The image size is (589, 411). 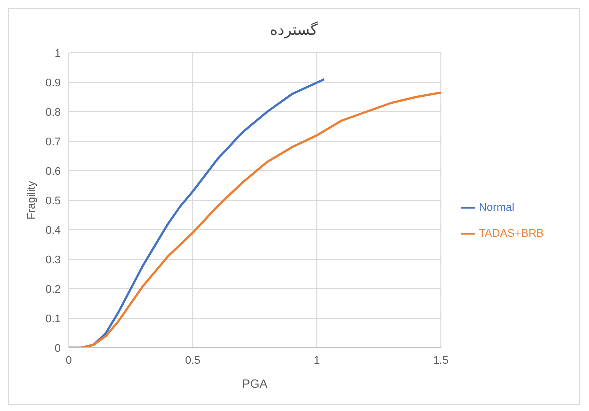 What do you see at coordinates (32, 200) in the screenshot?
I see `y-axis-title: Fragility` at bounding box center [32, 200].